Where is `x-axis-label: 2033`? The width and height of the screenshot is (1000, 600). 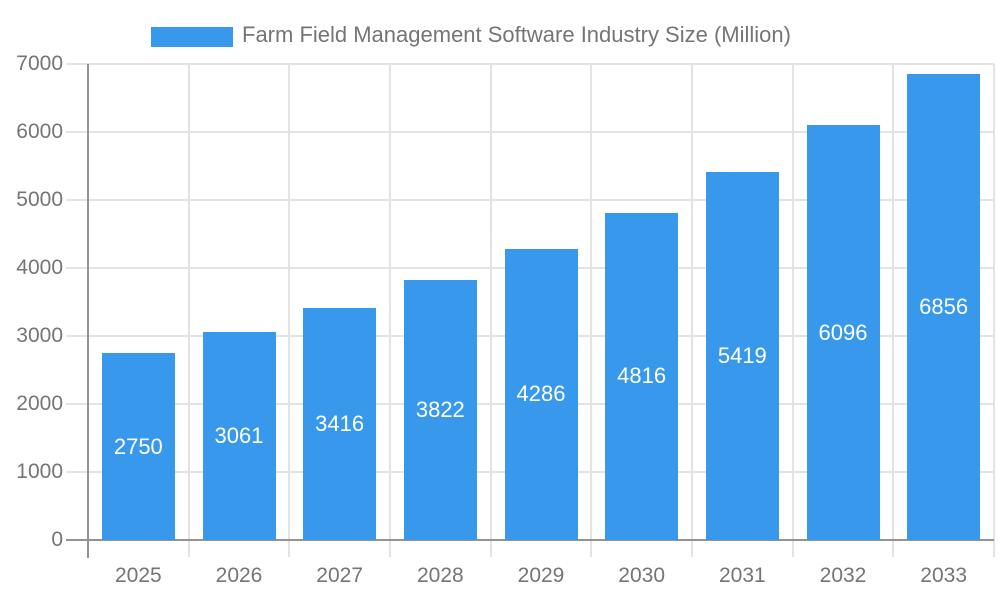 x-axis-label: 2033 is located at coordinates (944, 575).